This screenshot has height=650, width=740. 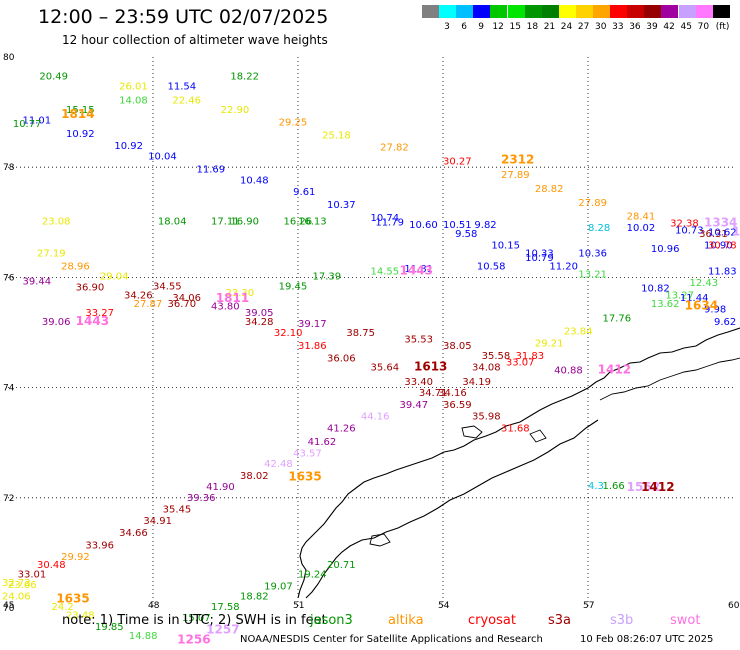 I want to click on wave-height-value: 32.10, so click(x=288, y=333).